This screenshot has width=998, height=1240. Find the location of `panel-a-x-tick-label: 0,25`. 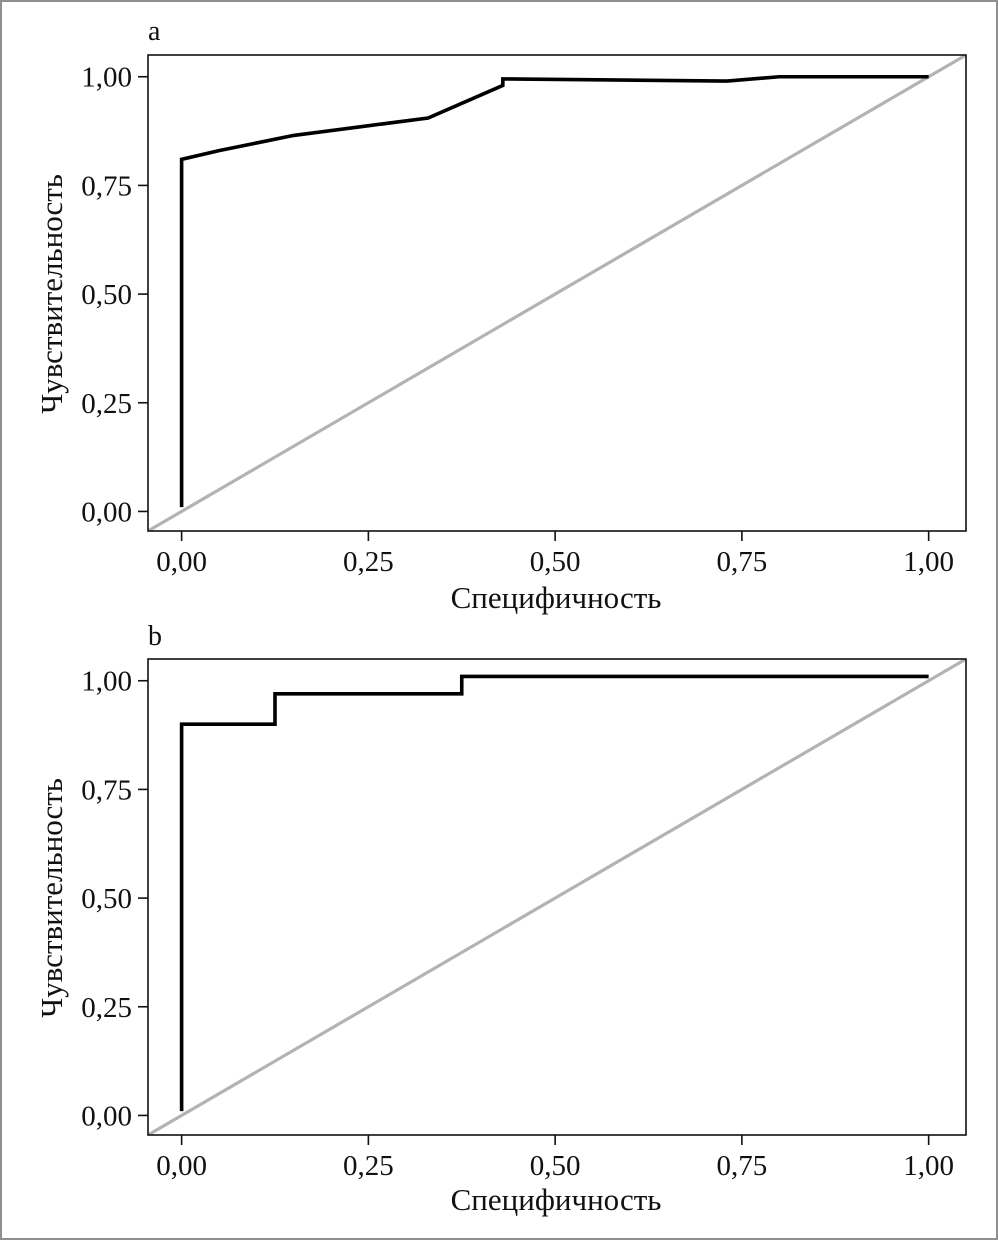

panel-a-x-tick-label: 0,25 is located at coordinates (368, 562).